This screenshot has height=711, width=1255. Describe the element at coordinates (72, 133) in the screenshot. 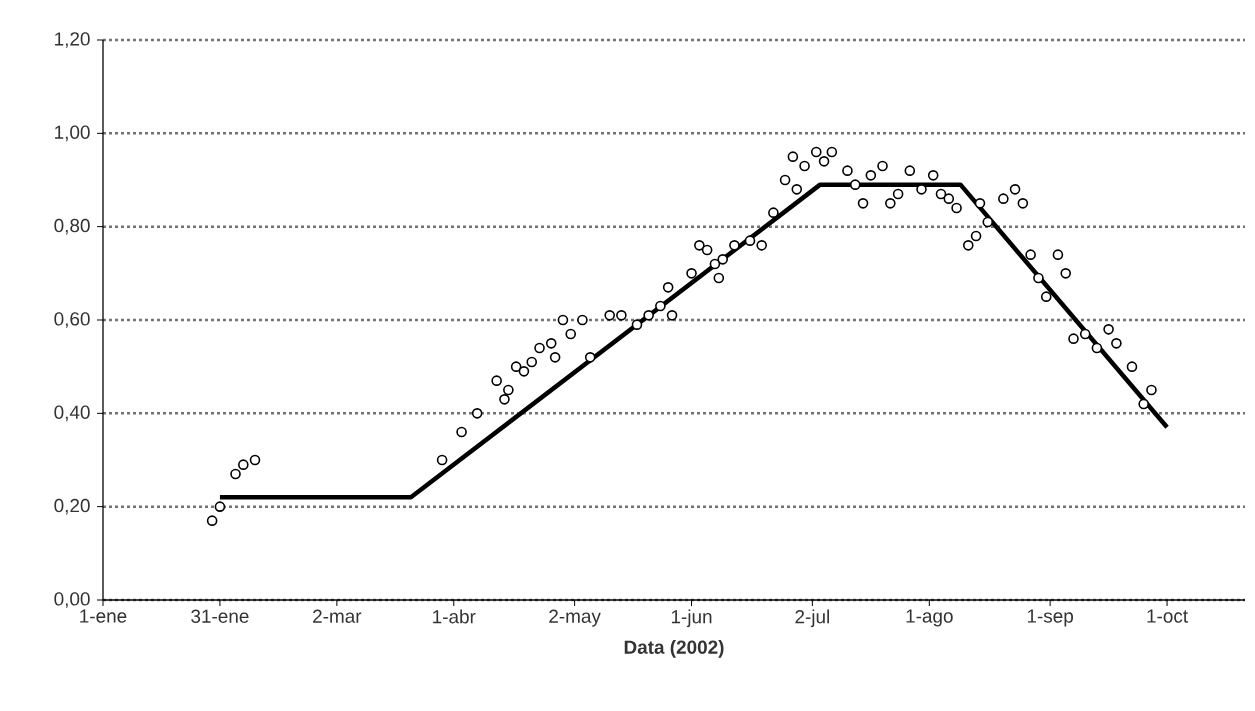

I see `y-tick-label: 1,00` at that location.